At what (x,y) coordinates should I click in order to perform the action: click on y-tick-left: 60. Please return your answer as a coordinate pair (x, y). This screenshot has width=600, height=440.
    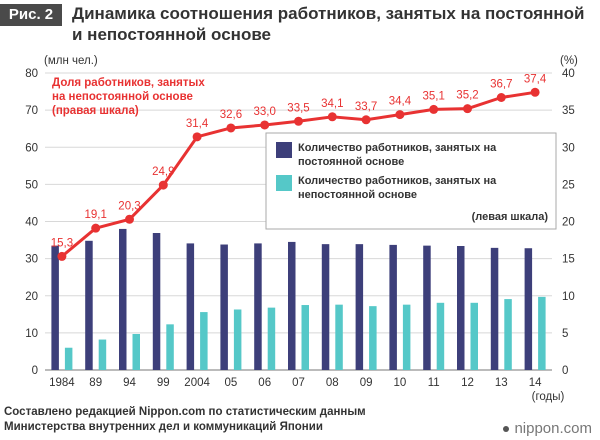
    Looking at the image, I should click on (31, 148).